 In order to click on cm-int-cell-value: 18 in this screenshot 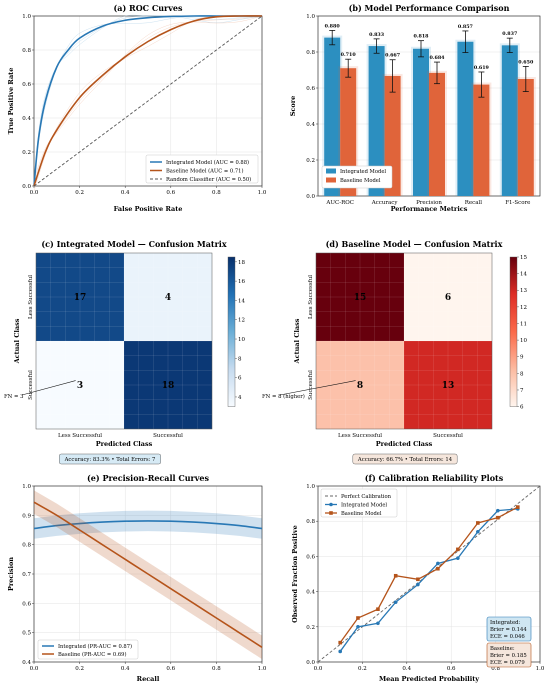, I will do `click(168, 386)`.